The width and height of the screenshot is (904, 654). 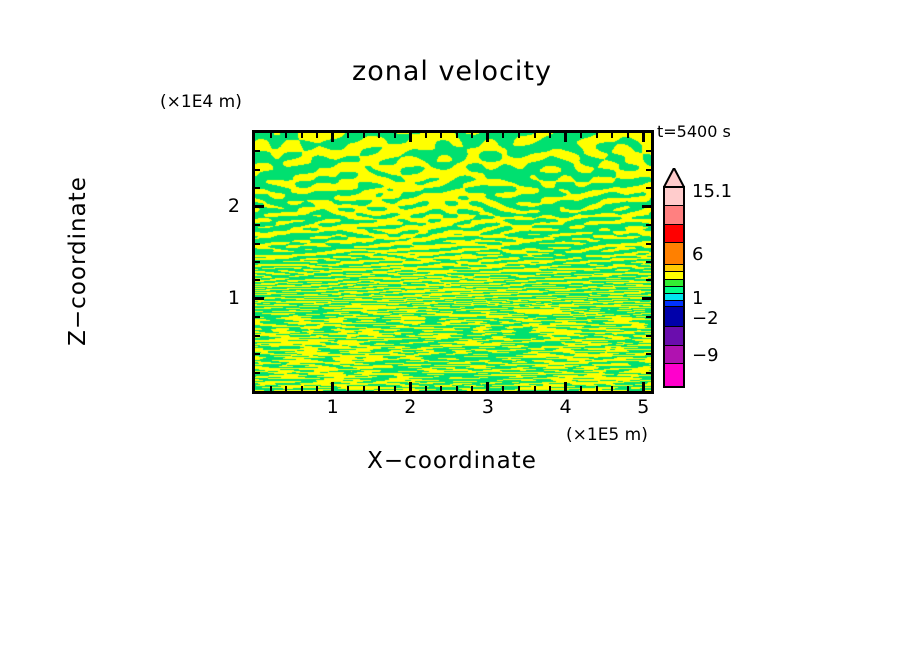 What do you see at coordinates (712, 192) in the screenshot?
I see `colorbar-tick-label: 15.1` at bounding box center [712, 192].